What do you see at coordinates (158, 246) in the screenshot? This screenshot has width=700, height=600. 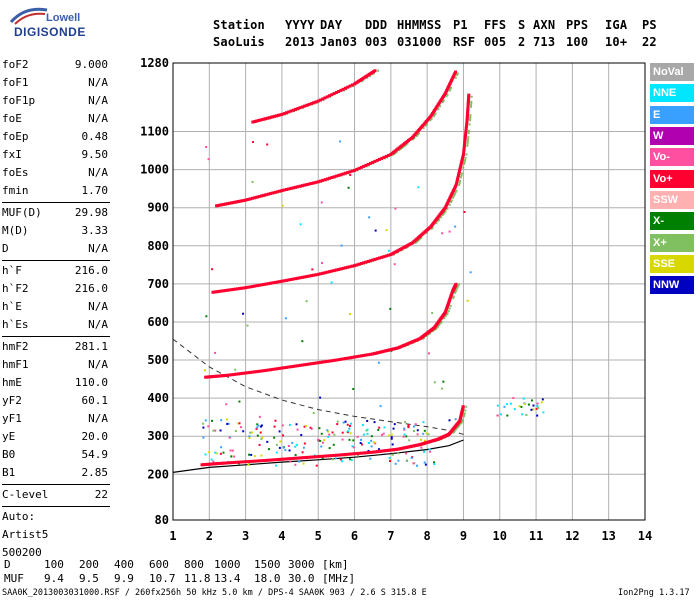 I see `y-tick-label: 800` at bounding box center [158, 246].